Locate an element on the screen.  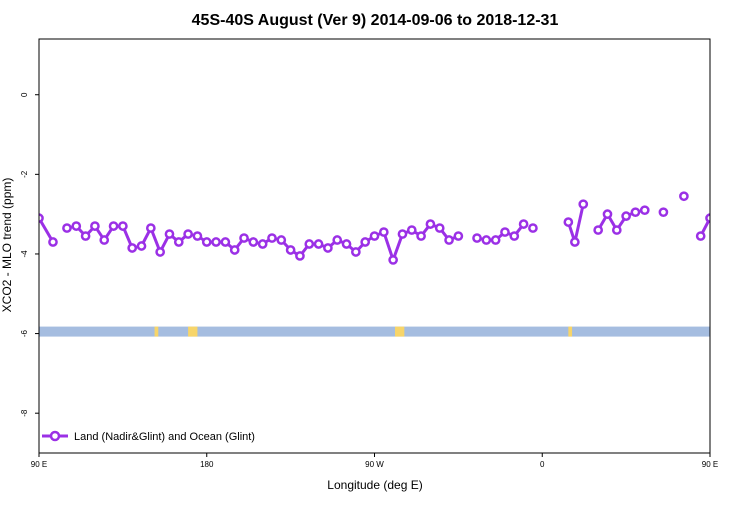
legend: Land (Nadir&Glint) and Ocean (Glint) is located at coordinates (148, 436).